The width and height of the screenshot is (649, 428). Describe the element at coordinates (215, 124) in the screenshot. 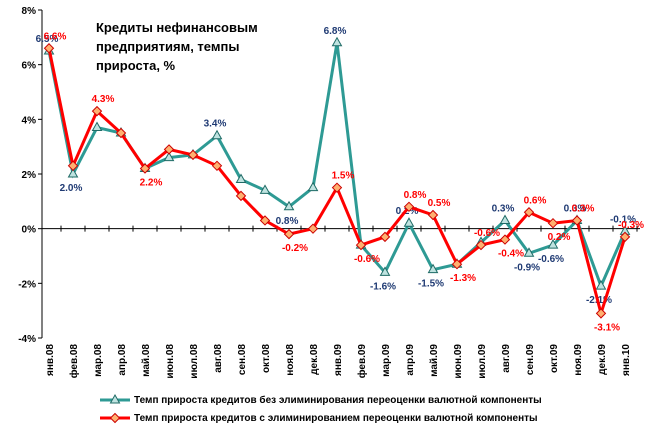

I see `data-label: 3.4%` at that location.